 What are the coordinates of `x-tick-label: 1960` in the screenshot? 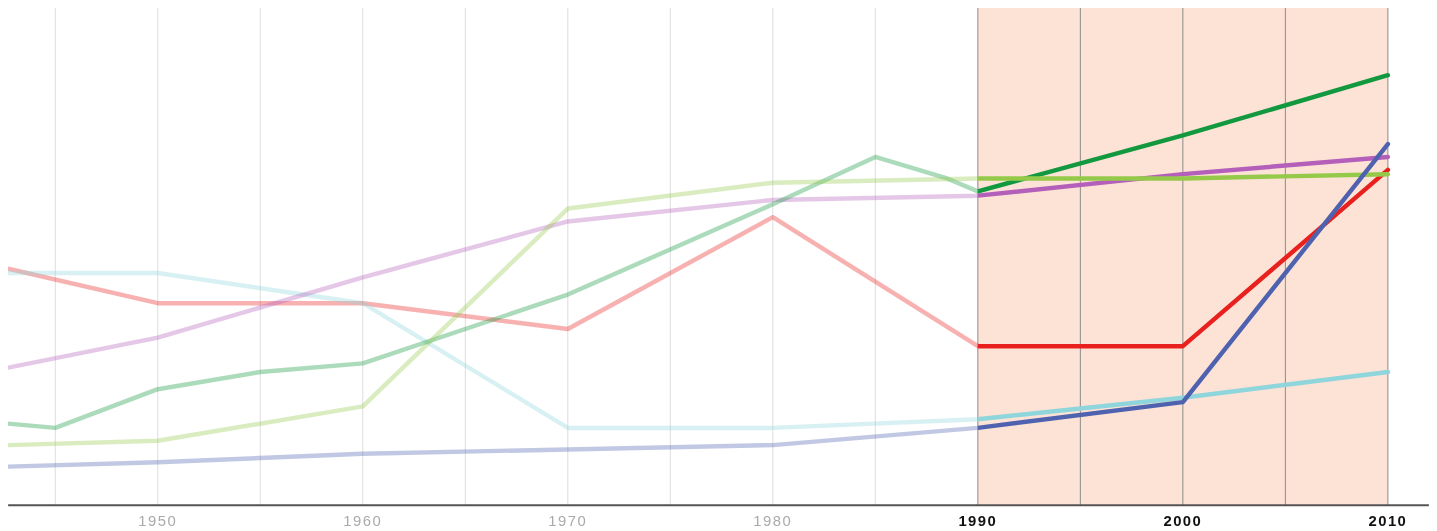 It's located at (363, 521).